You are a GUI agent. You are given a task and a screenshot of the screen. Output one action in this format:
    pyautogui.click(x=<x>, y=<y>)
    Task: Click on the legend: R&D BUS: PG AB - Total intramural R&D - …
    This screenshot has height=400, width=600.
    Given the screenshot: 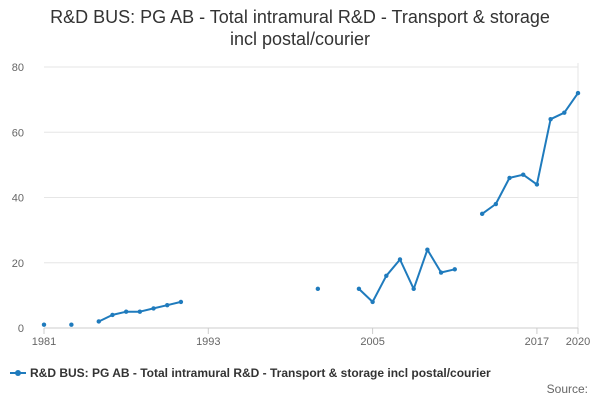 What is the action you would take?
    pyautogui.click(x=250, y=373)
    